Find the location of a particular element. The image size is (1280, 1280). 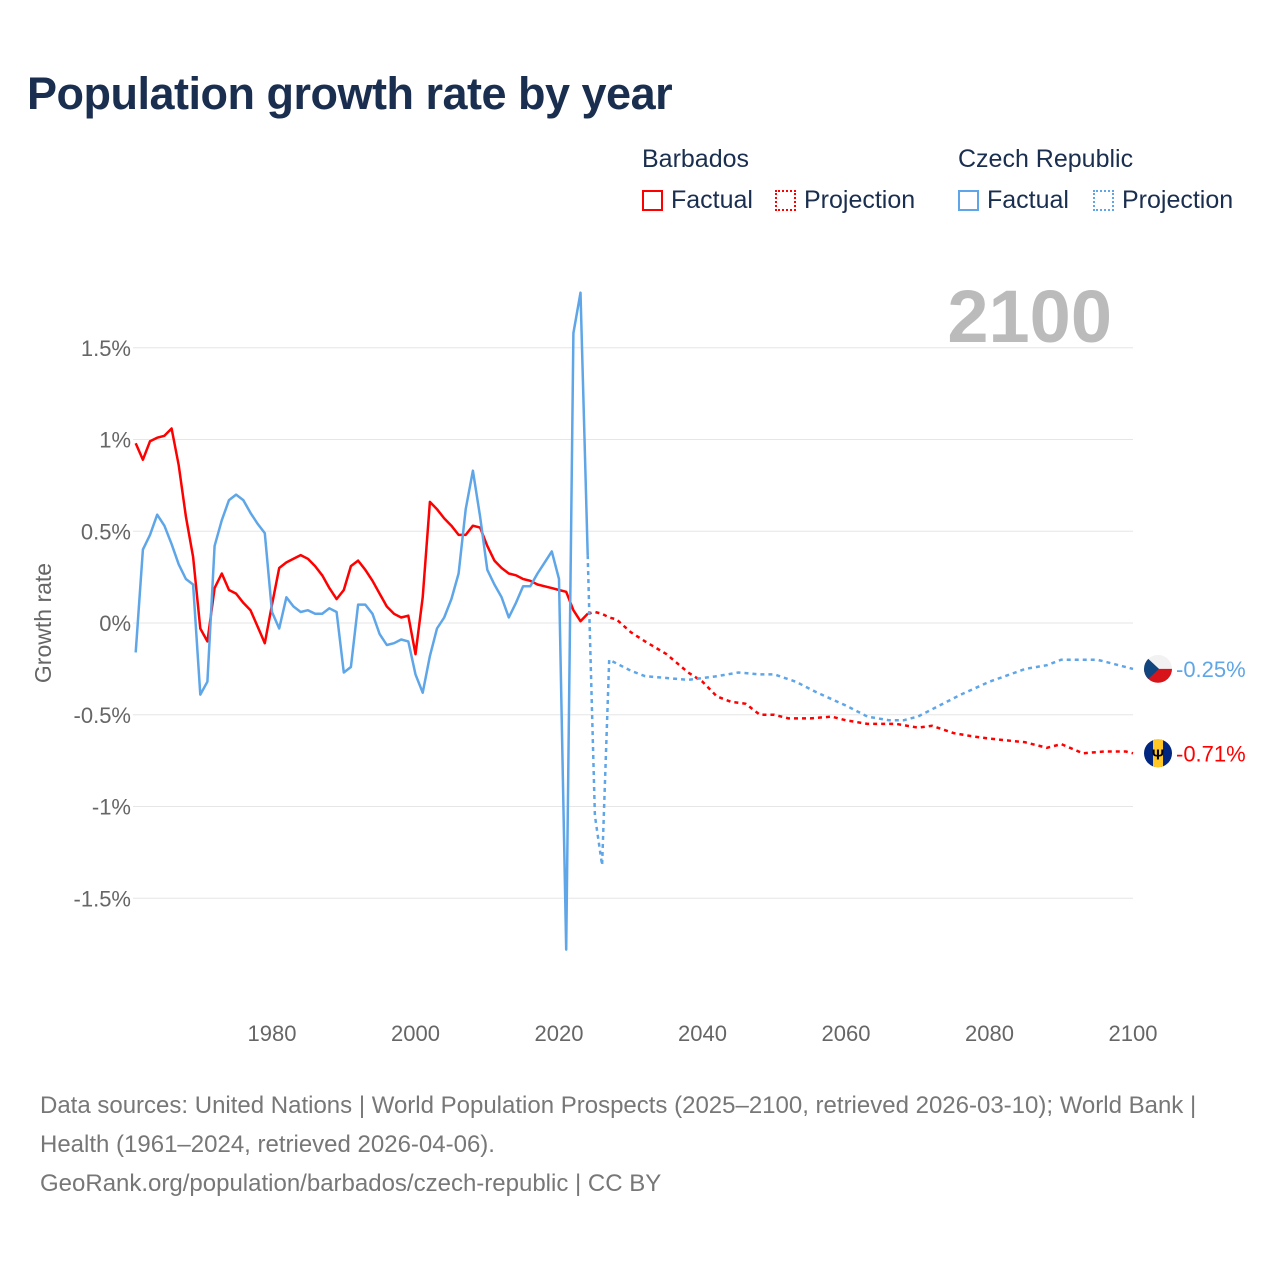

barbados-flag-icon: Ψ is located at coordinates (1158, 753).